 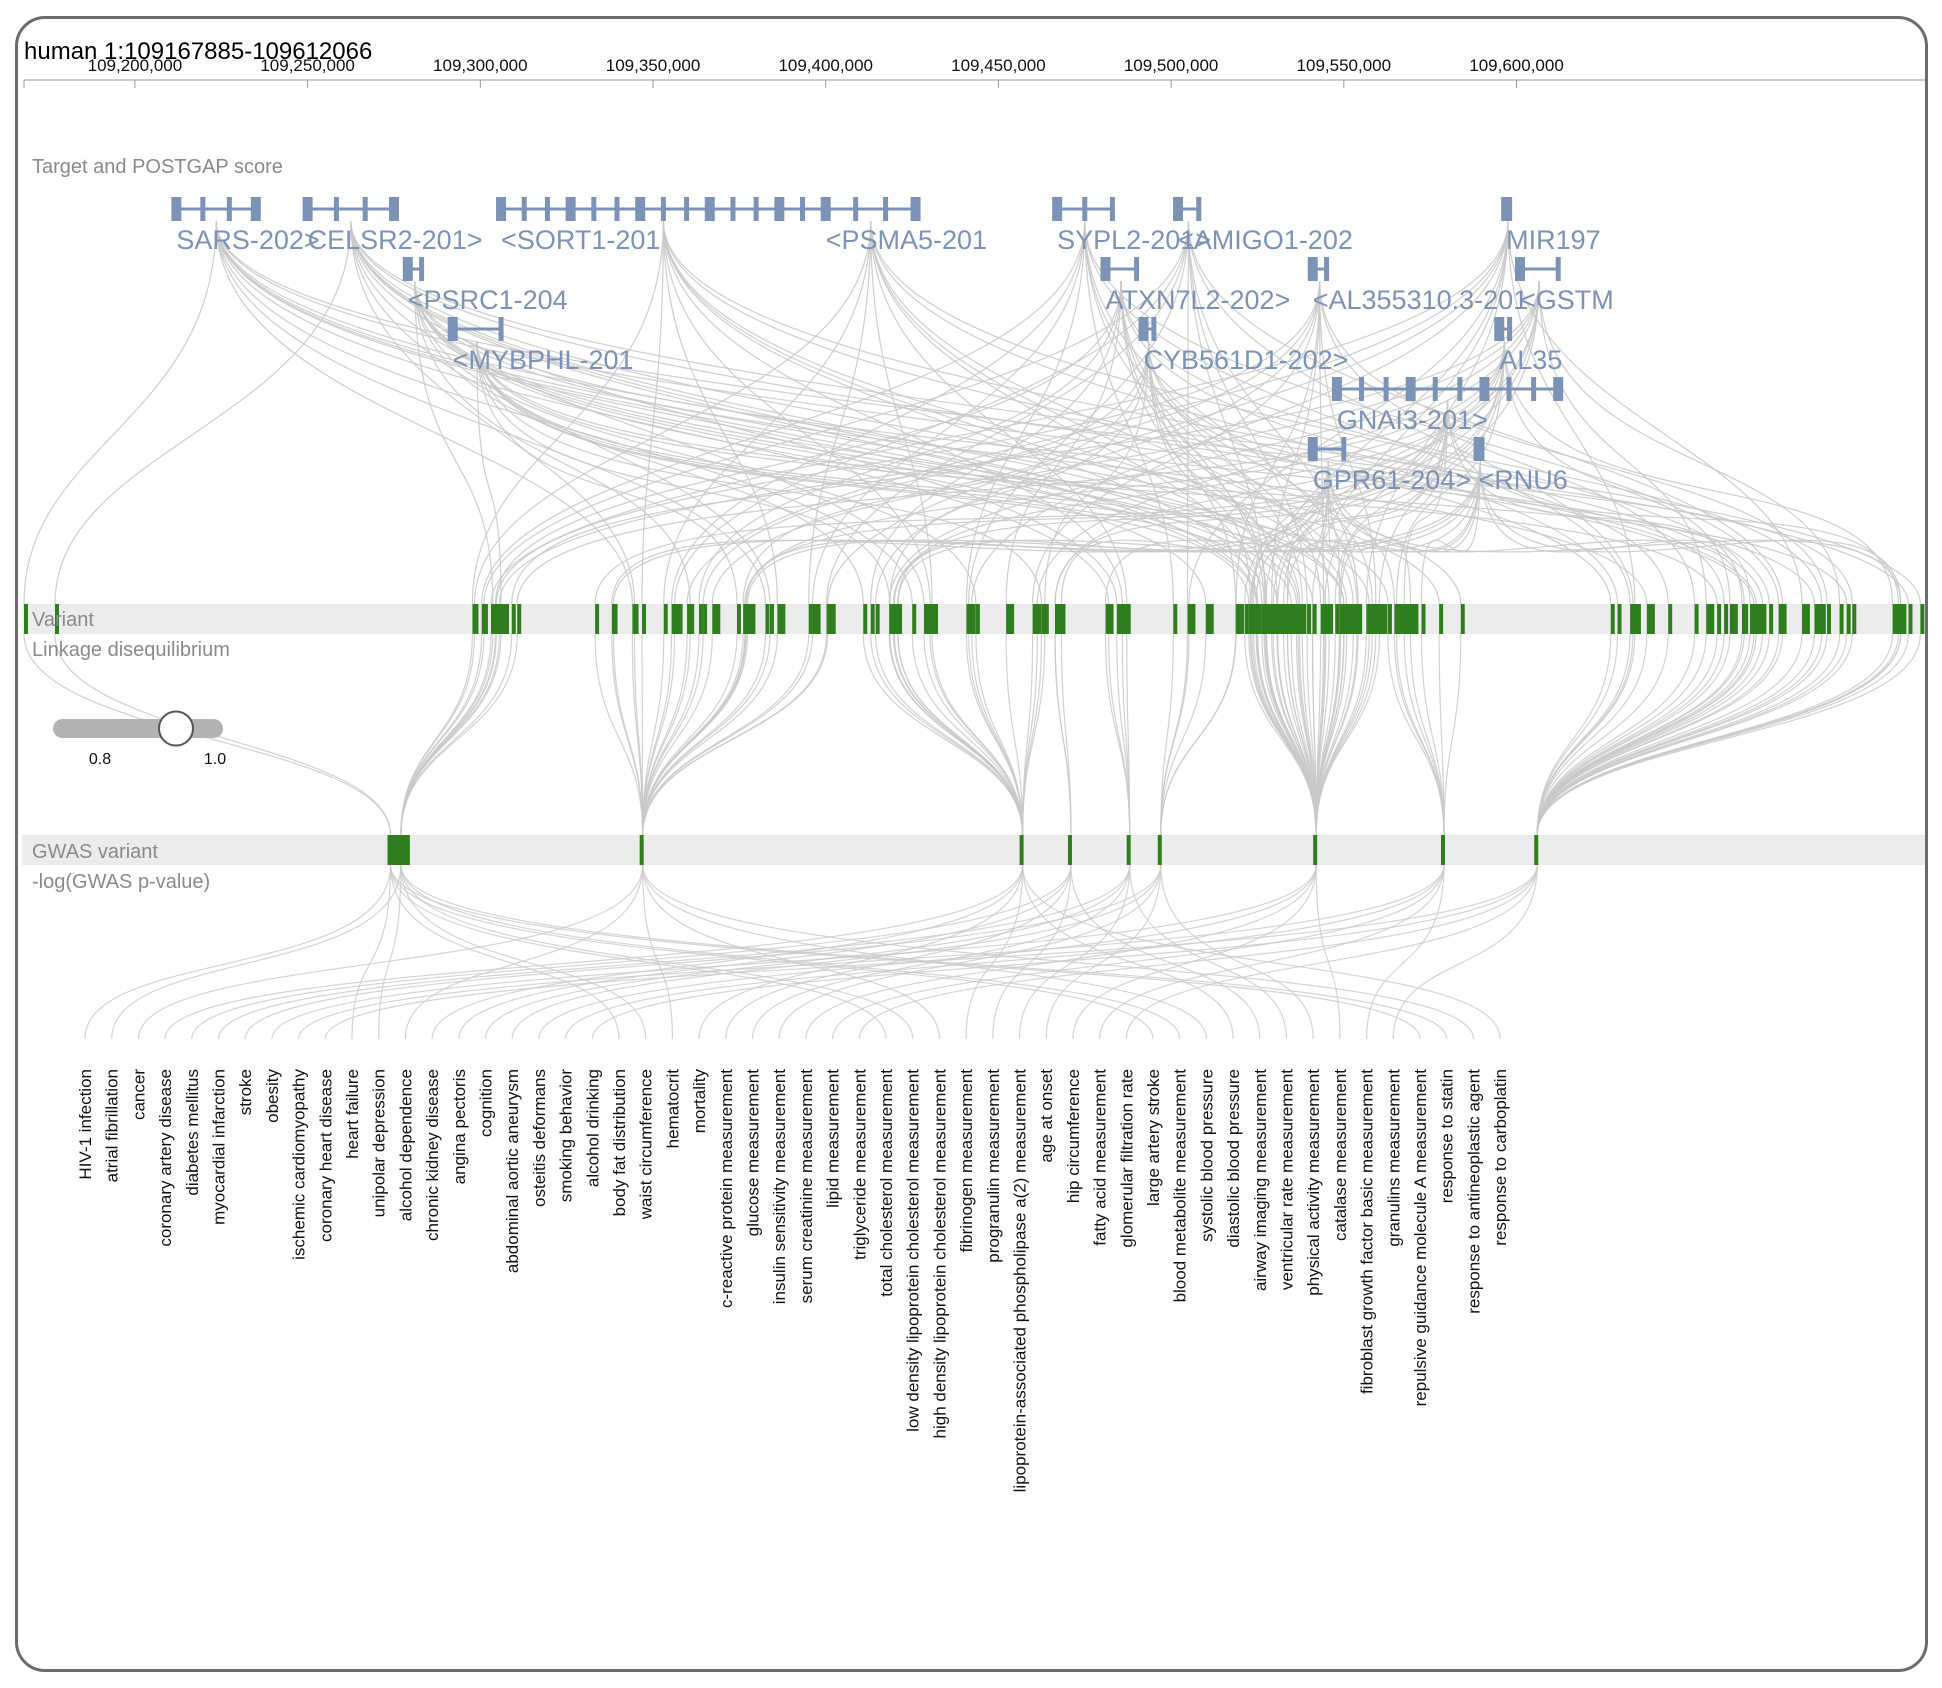 I want to click on trait-label: waist circumference, so click(x=646, y=1144).